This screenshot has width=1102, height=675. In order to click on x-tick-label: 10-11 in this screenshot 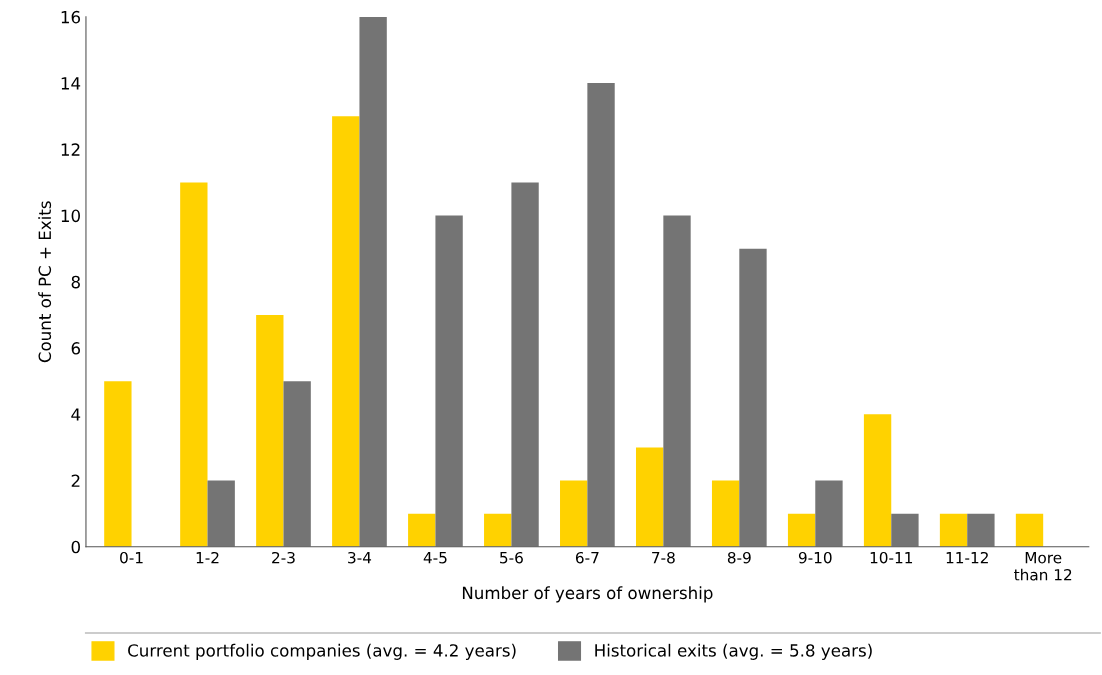, I will do `click(891, 557)`.